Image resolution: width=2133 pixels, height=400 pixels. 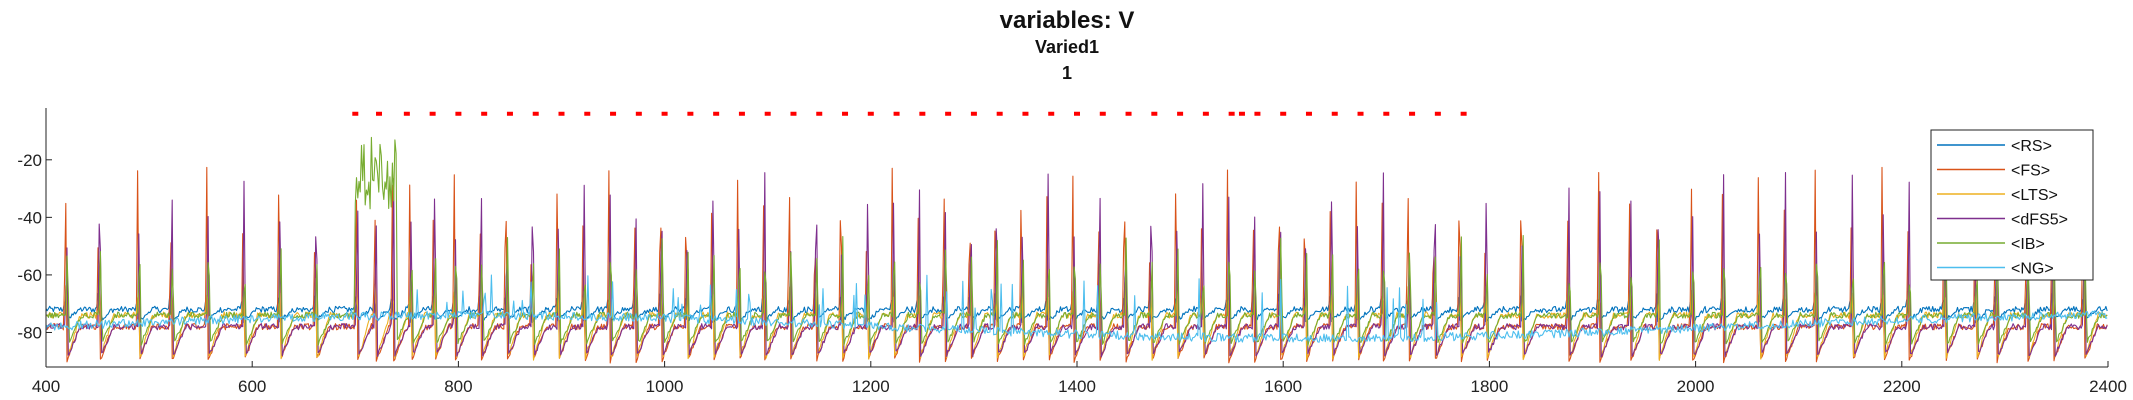 What do you see at coordinates (1067, 20) in the screenshot?
I see `chart-title: variables: V` at bounding box center [1067, 20].